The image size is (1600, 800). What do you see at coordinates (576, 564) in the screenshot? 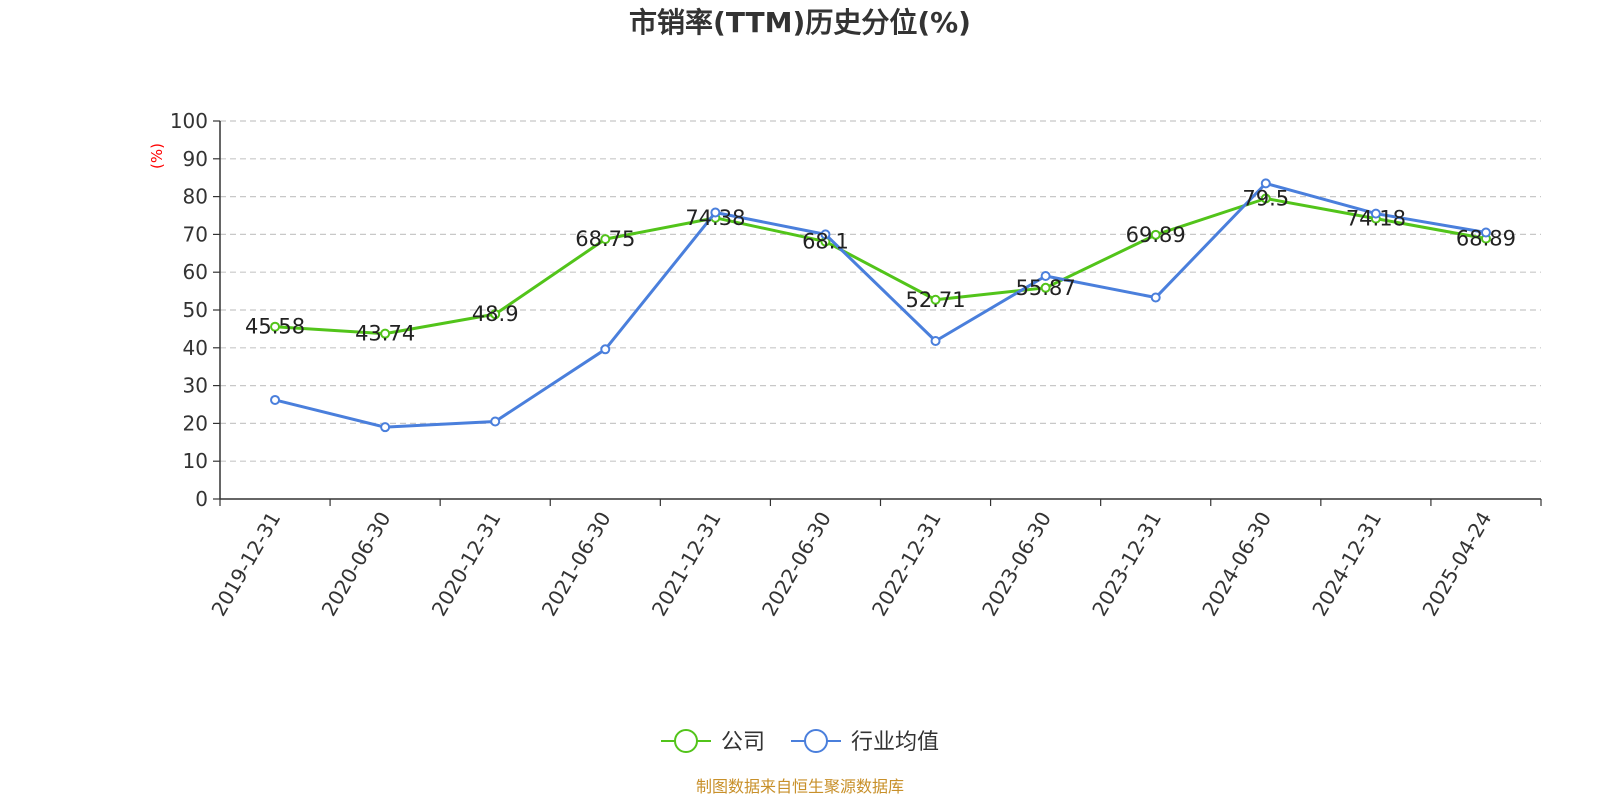
I see `x-tick-label: 2021-06-30` at bounding box center [576, 564].